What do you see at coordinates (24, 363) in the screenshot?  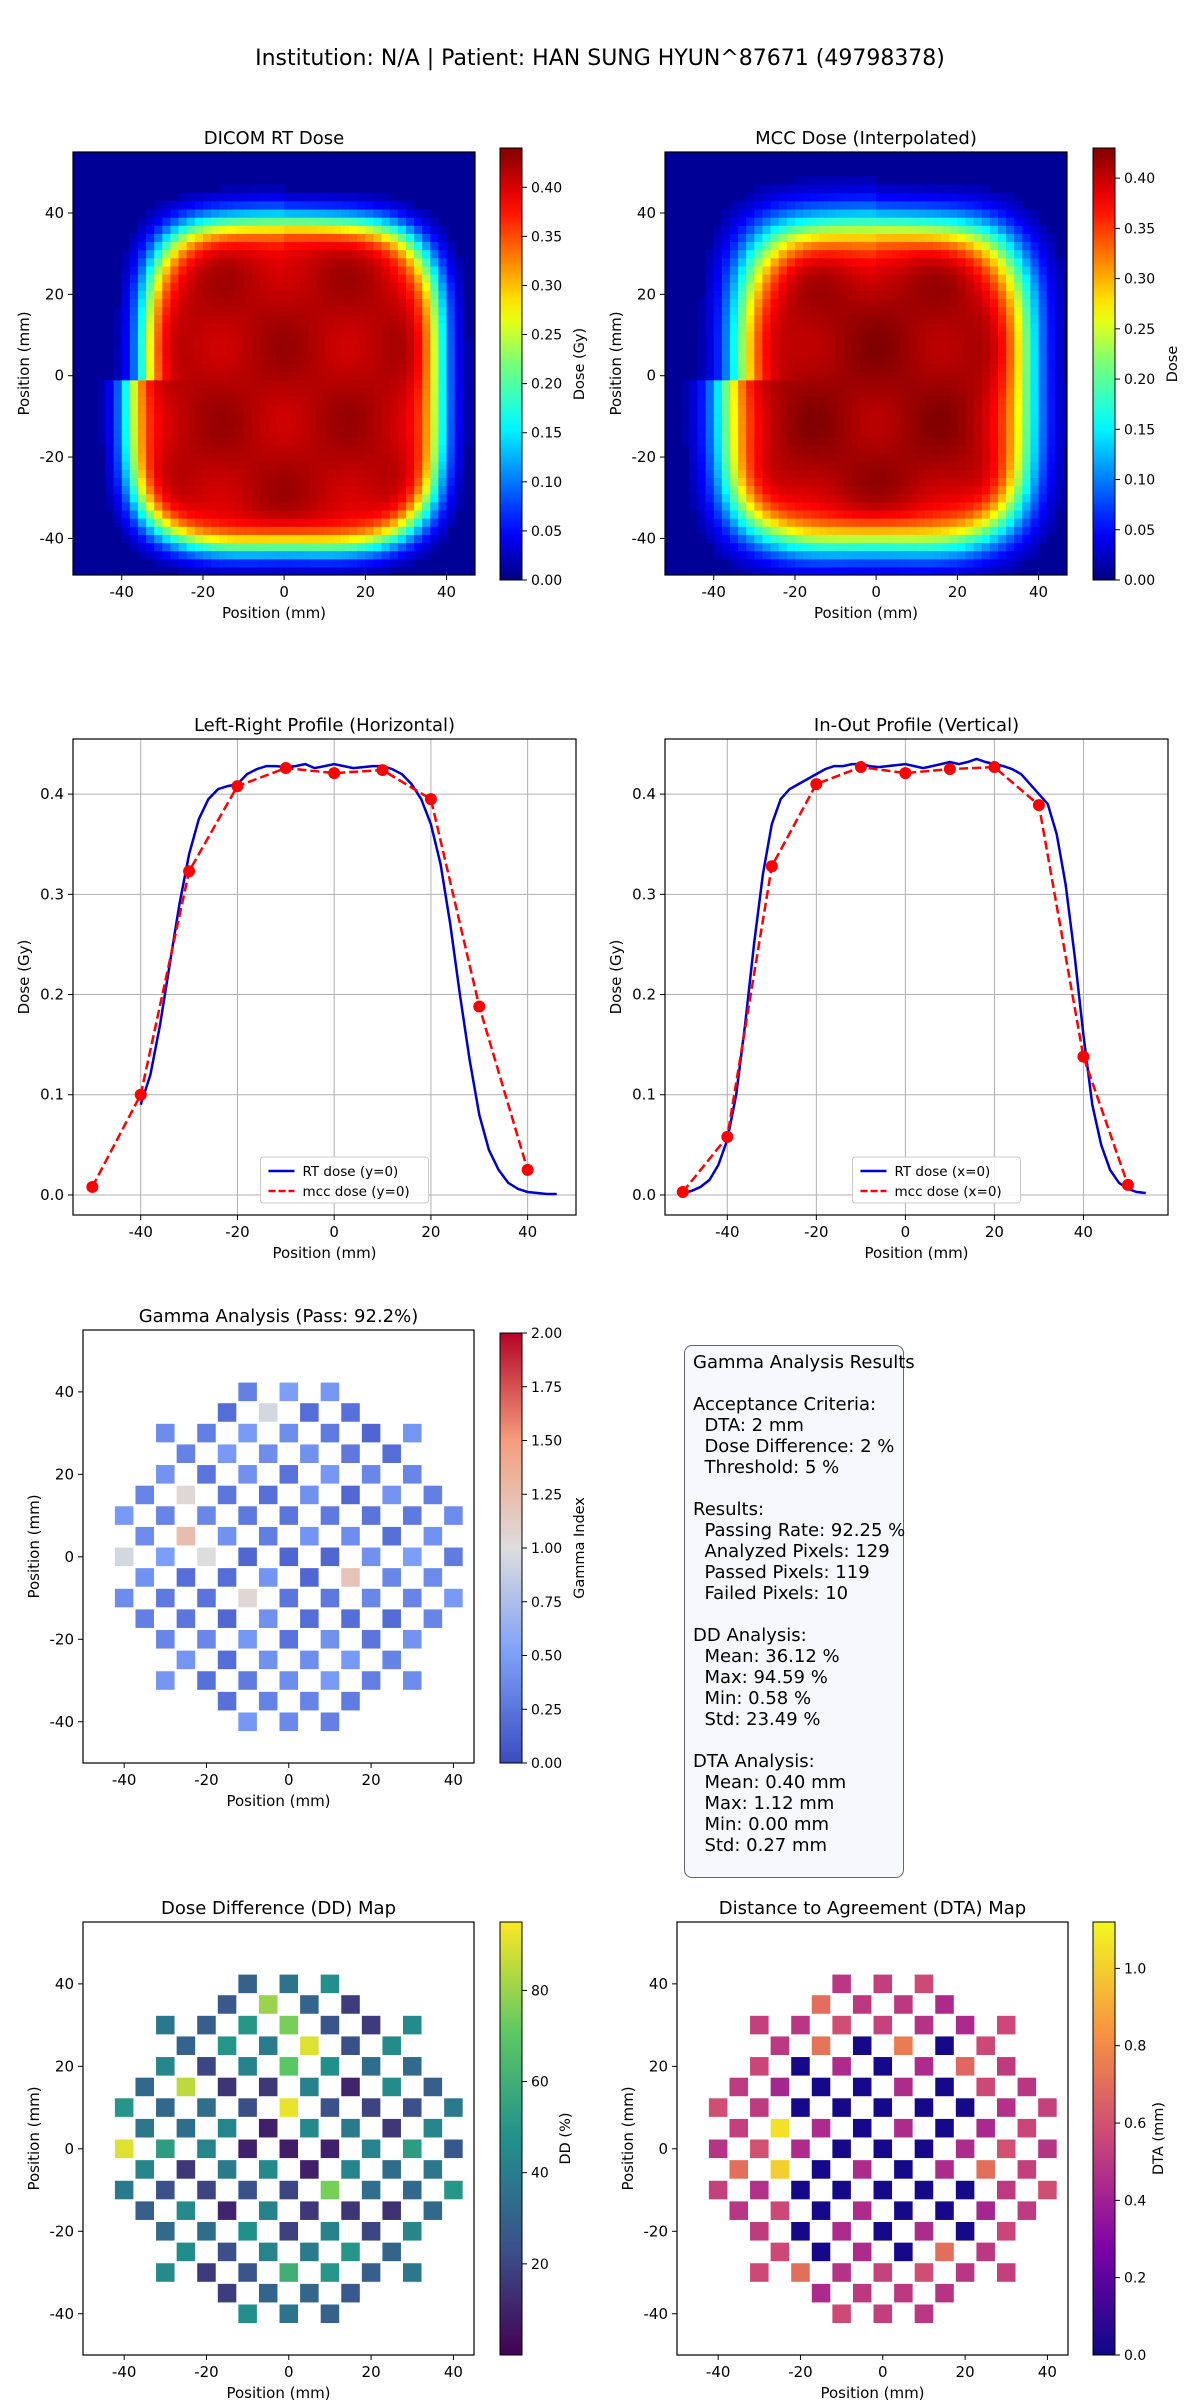 I see `rt-ylabel: Position (mm)` at bounding box center [24, 363].